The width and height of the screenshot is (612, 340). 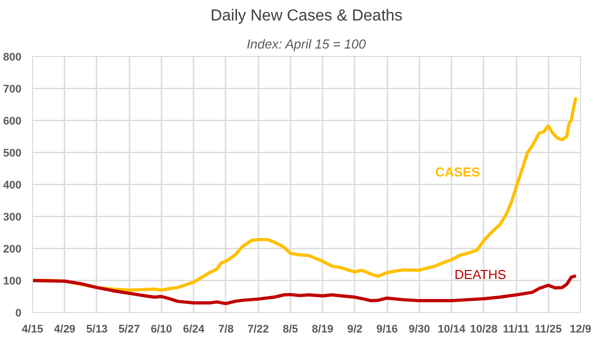 I want to click on series-label: DEATHS, so click(x=480, y=274).